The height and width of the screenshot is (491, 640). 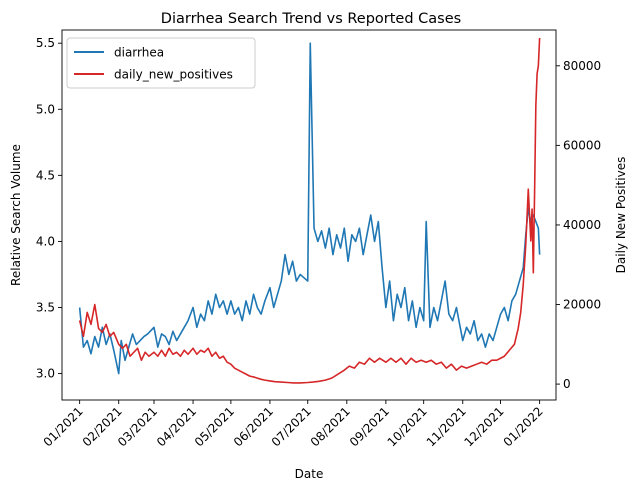 What do you see at coordinates (139, 53) in the screenshot?
I see `legend-label-diarrhea: diarrhea` at bounding box center [139, 53].